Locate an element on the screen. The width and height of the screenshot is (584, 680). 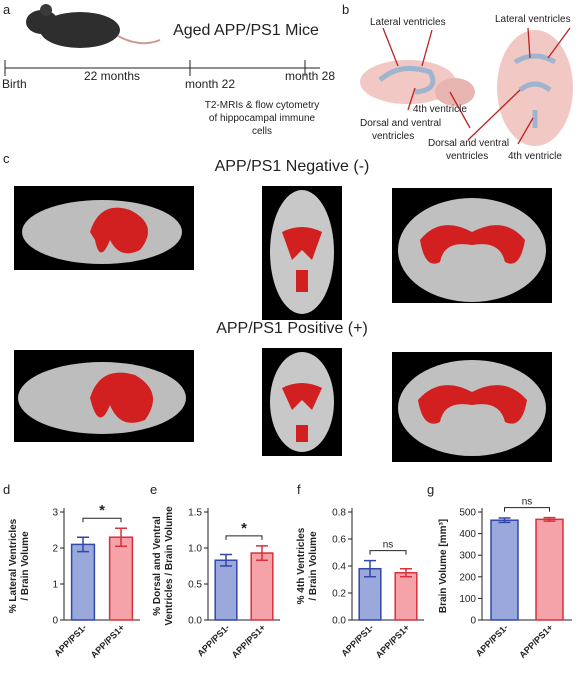
y-tick-label: 100 is located at coordinates (467, 599).